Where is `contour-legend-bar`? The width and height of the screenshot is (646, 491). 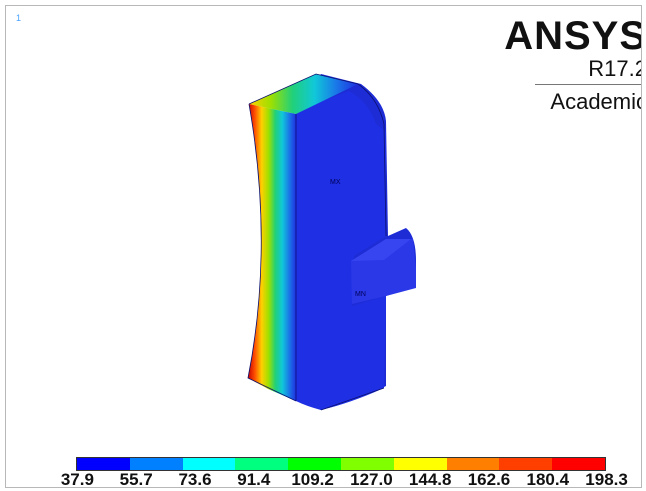 contour-legend-bar is located at coordinates (341, 464).